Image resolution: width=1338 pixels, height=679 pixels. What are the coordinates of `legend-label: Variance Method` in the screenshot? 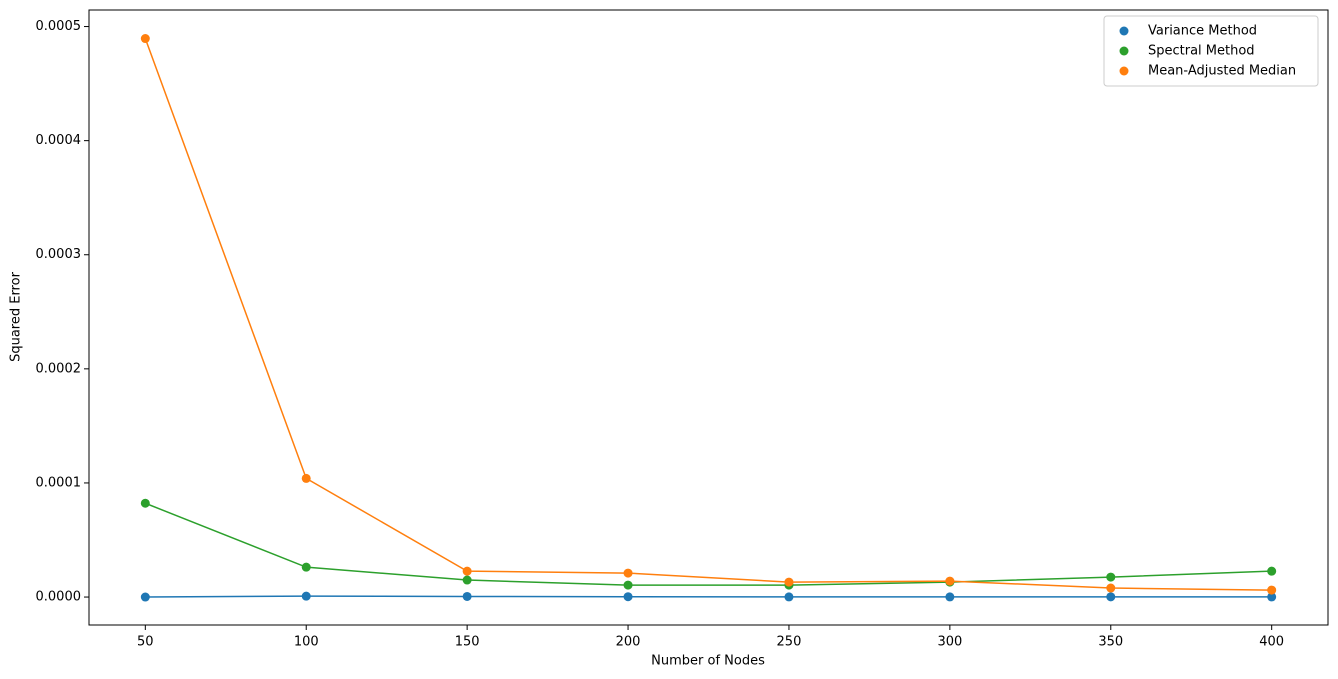 It's located at (1202, 31).